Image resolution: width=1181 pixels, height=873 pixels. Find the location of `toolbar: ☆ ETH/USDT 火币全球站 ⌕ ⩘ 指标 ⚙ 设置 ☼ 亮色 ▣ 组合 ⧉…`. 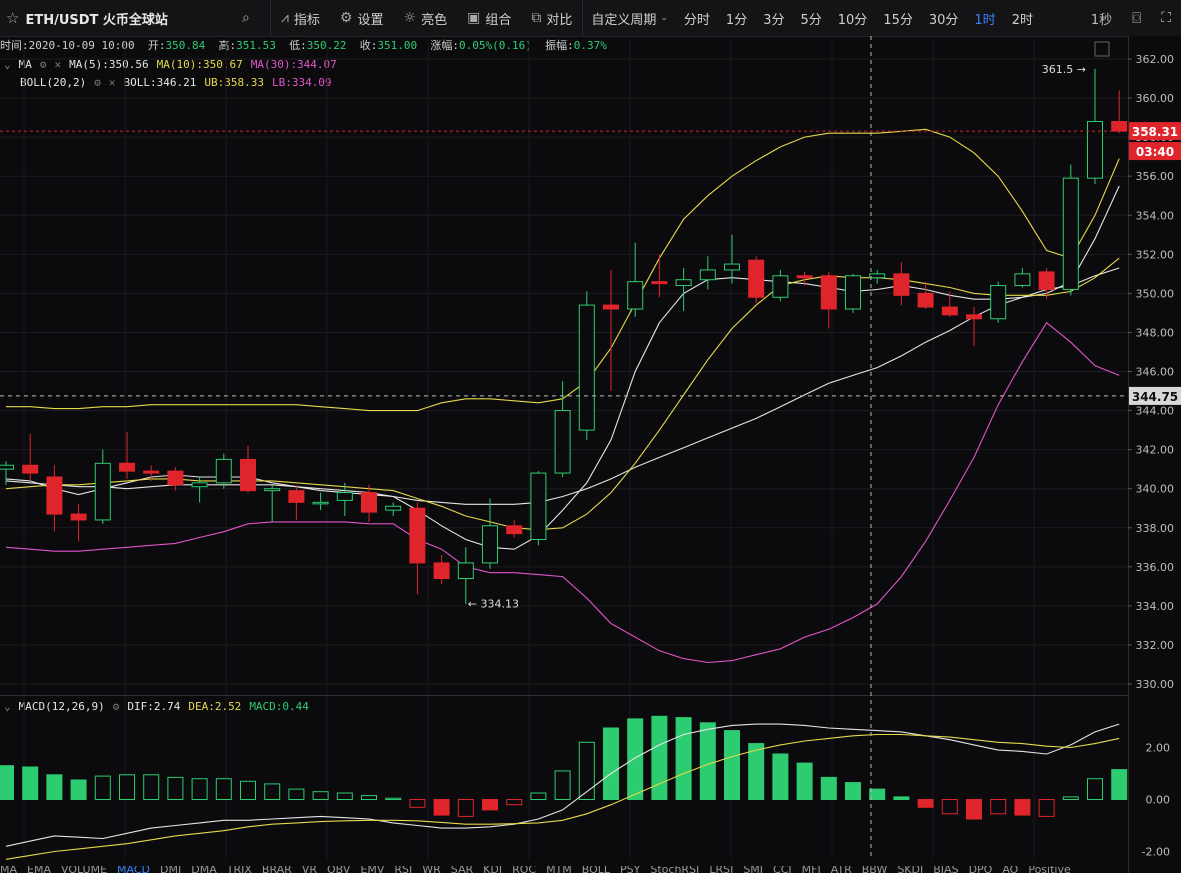

toolbar: ☆ ETH/USDT 火币全球站 ⌕ ⩘ 指标 ⚙ 设置 ☼ 亮色 ▣ 组合 ⧉… is located at coordinates (590, 18).